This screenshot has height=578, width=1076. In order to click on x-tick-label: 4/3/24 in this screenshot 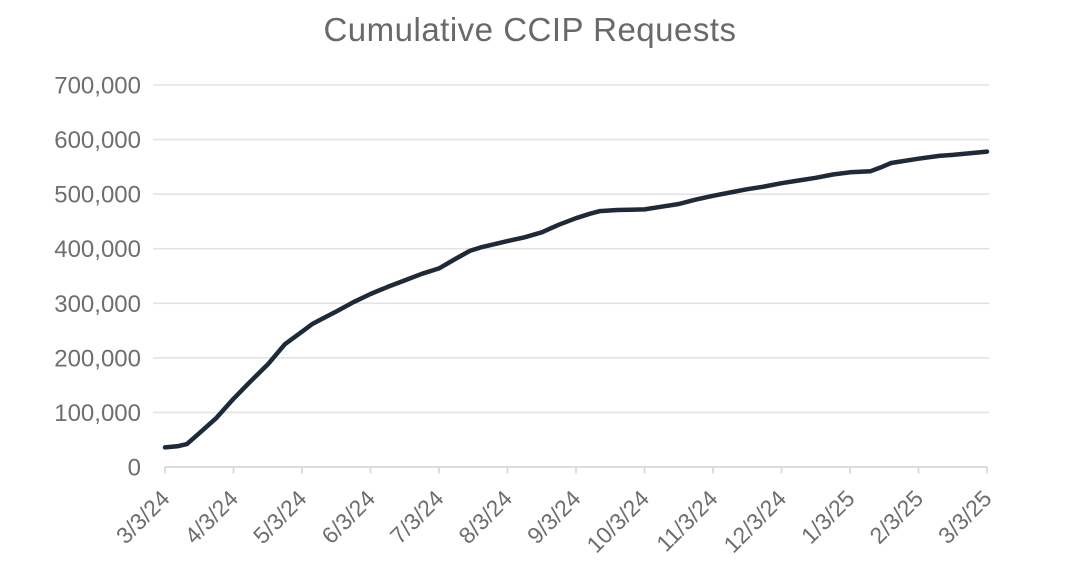, I will do `click(211, 517)`.